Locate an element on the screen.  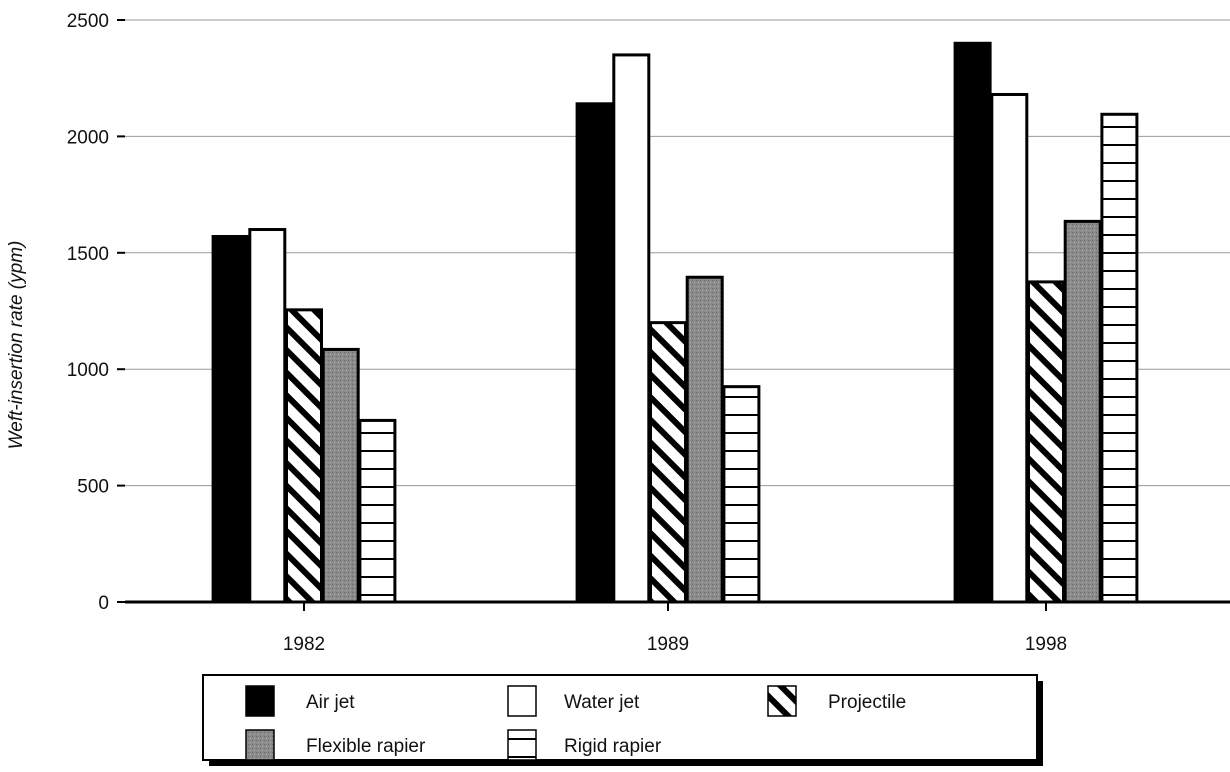
bar-rigid-rapier-1989 is located at coordinates (741, 494).